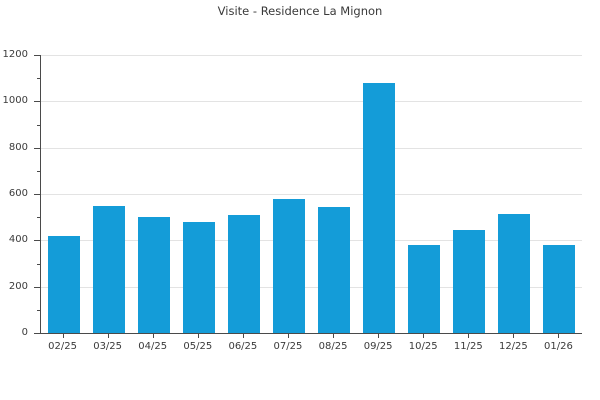  Describe the element at coordinates (334, 269) in the screenshot. I see `bar-08/25` at that location.